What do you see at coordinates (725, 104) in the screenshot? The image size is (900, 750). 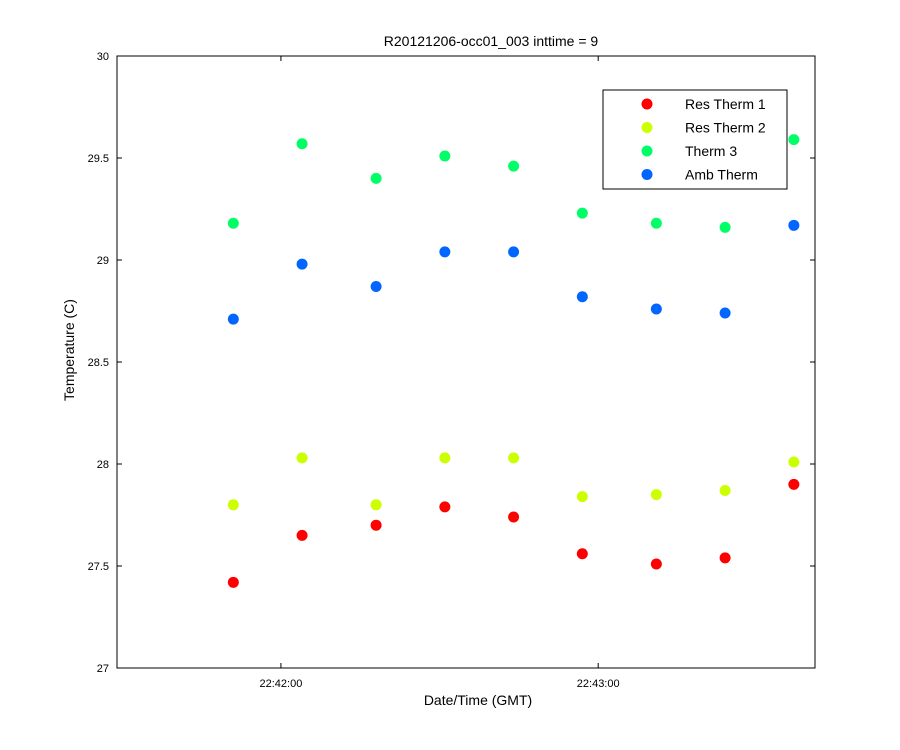 I see `legend-label-res-therm-1: Res Therm 1` at bounding box center [725, 104].